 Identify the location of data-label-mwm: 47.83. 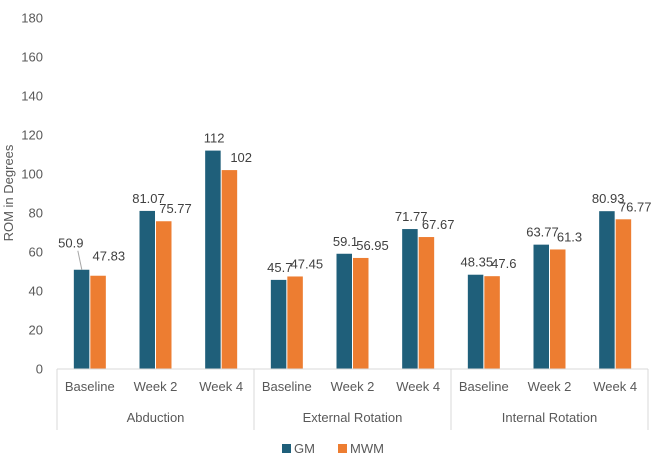
(109, 256).